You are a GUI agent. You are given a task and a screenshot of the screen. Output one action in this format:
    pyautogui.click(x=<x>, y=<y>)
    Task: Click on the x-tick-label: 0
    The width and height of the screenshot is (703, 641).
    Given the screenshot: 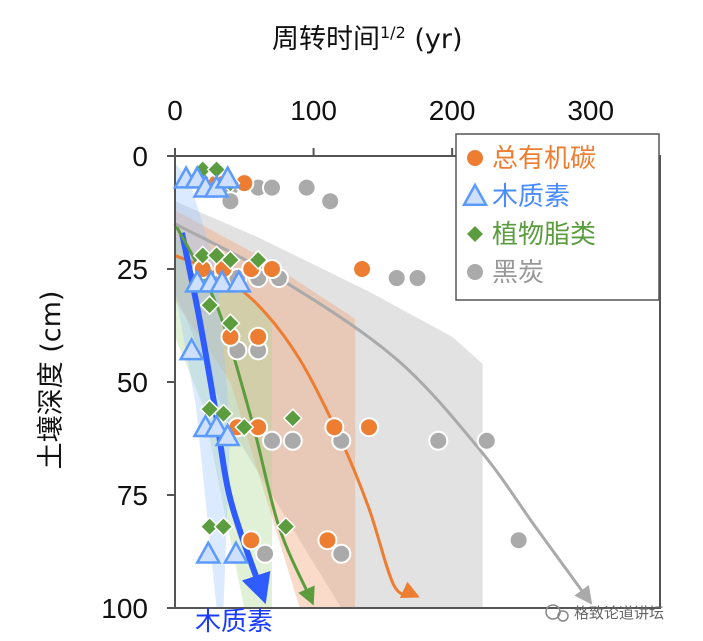 What is the action you would take?
    pyautogui.click(x=175, y=110)
    